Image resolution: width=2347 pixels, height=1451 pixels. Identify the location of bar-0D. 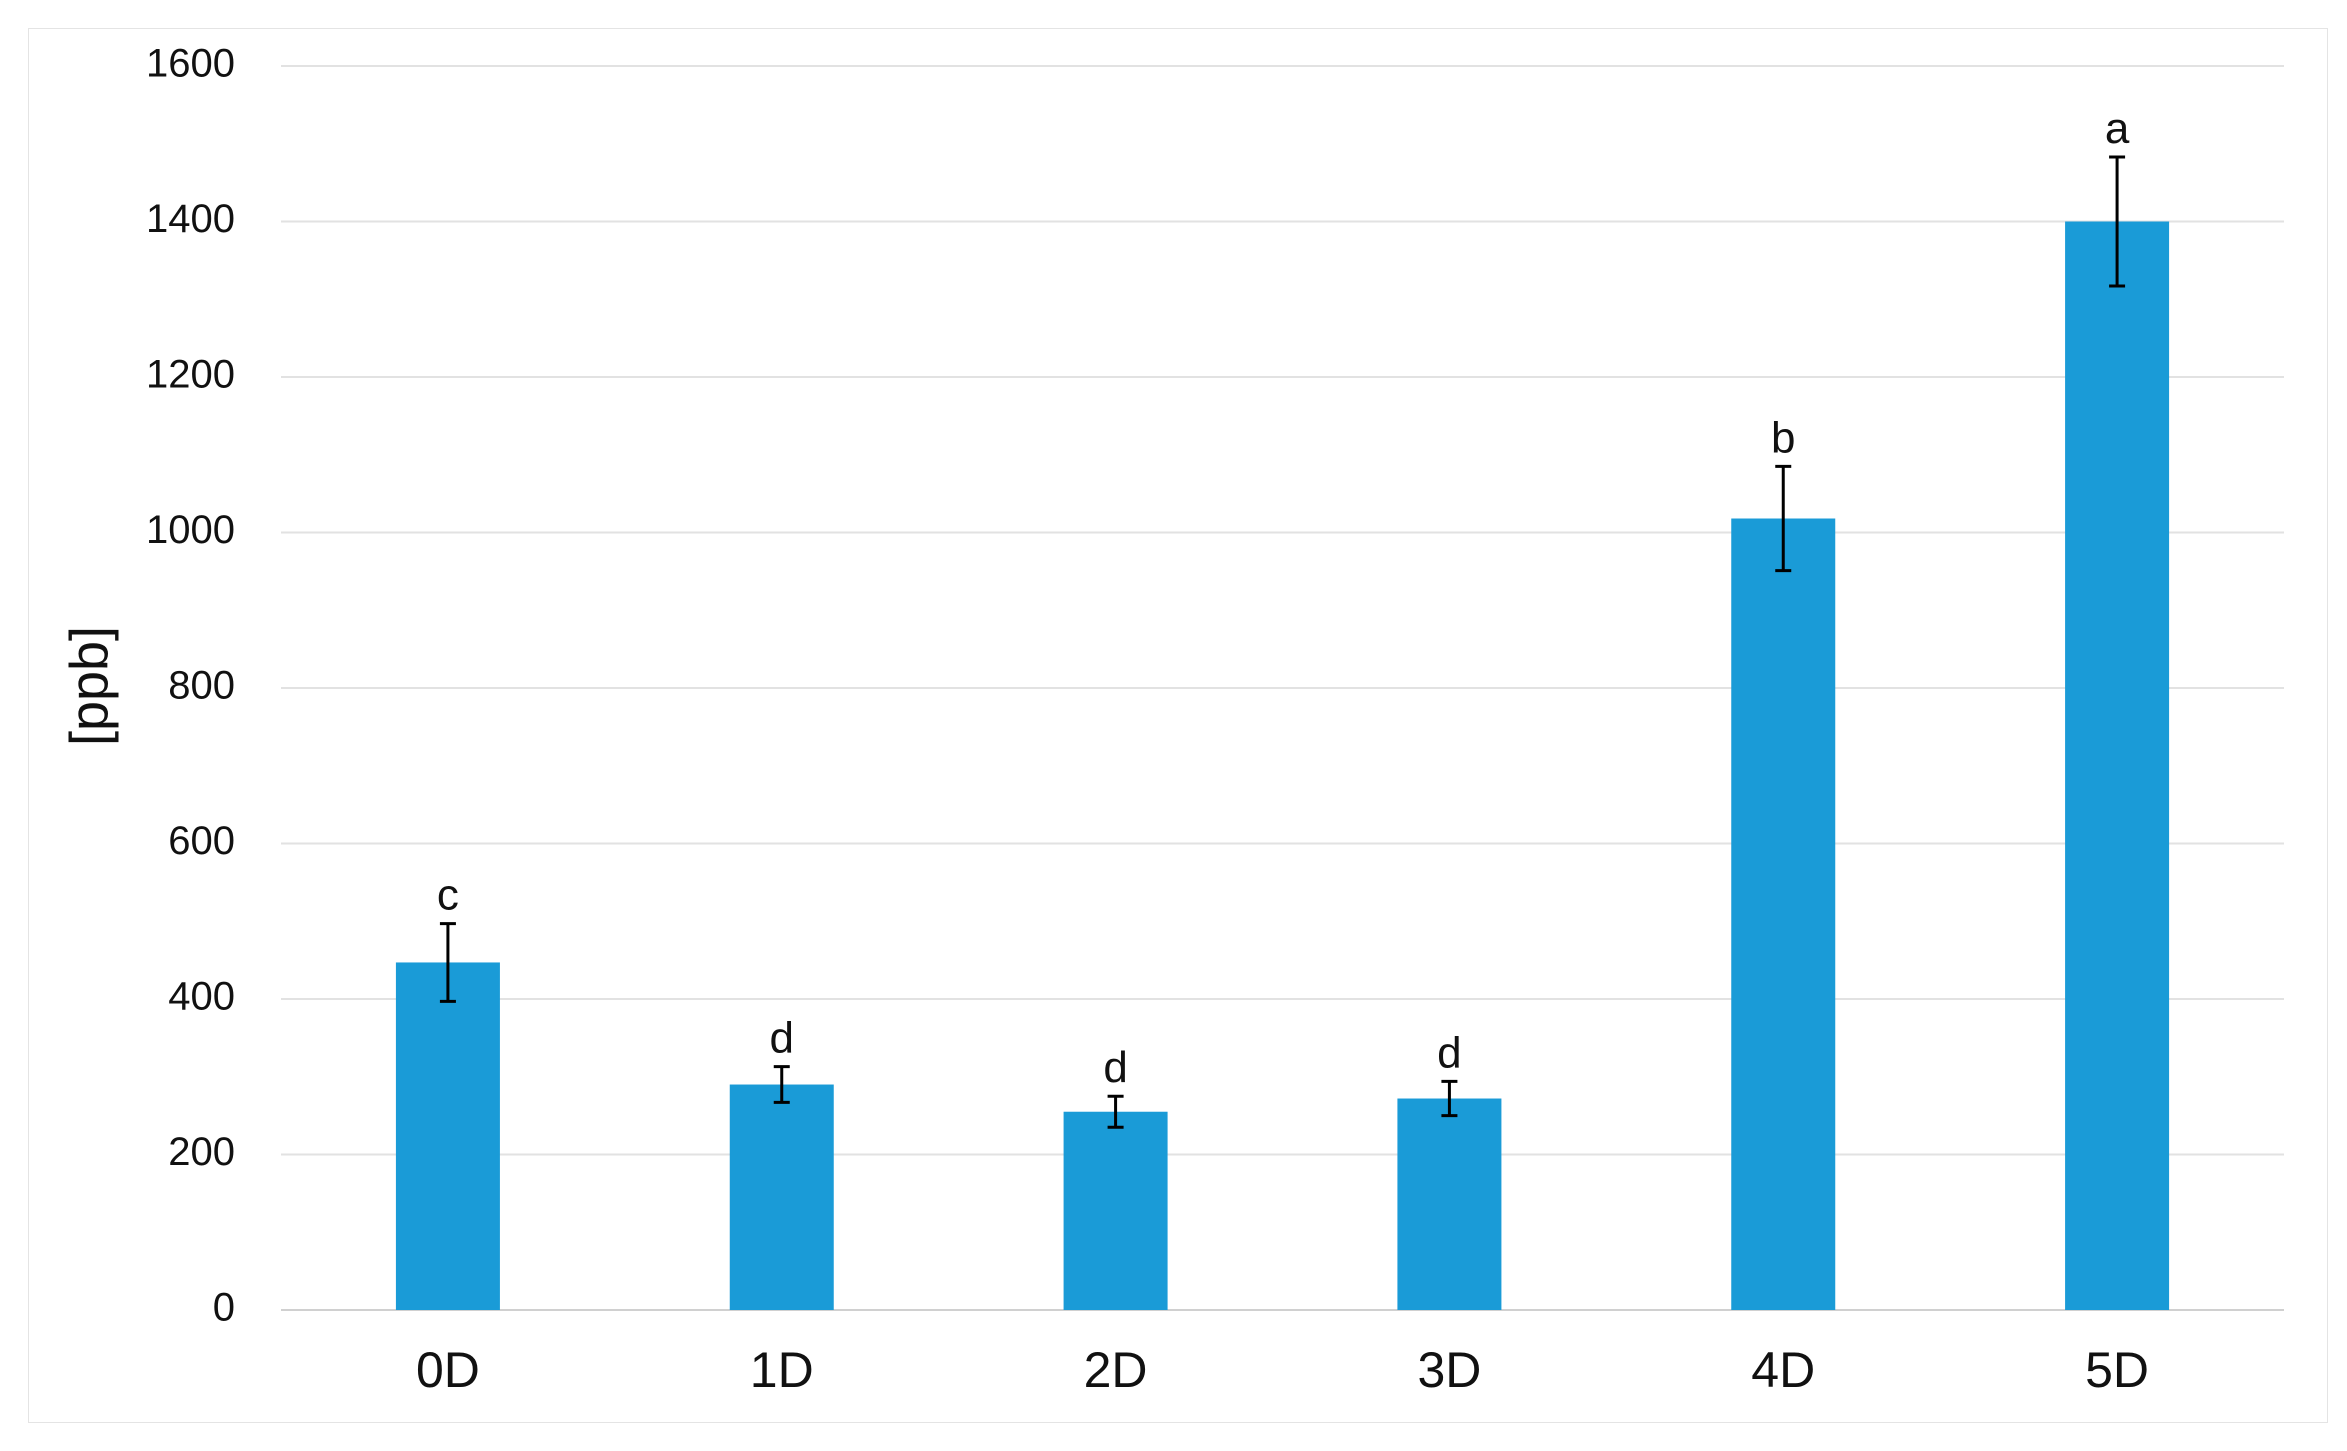
(447, 1136).